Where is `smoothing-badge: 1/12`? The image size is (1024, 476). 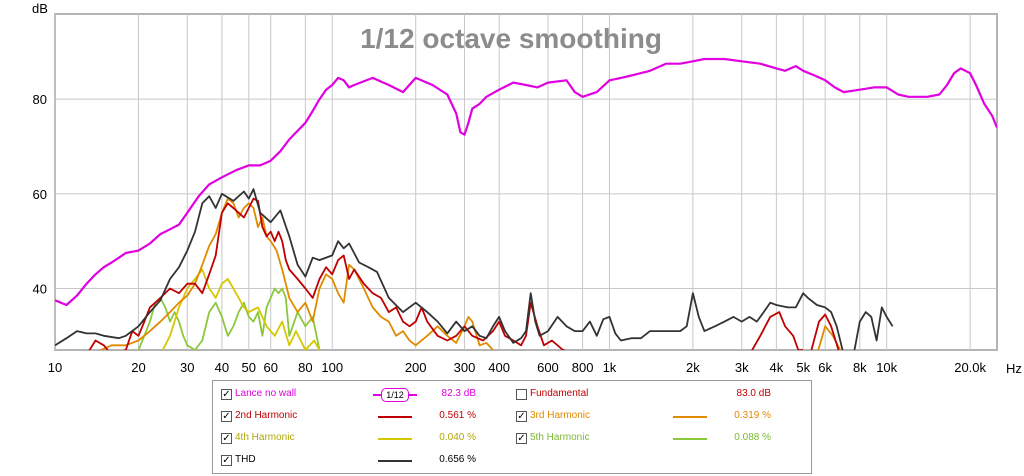 smoothing-badge: 1/12 is located at coordinates (395, 395).